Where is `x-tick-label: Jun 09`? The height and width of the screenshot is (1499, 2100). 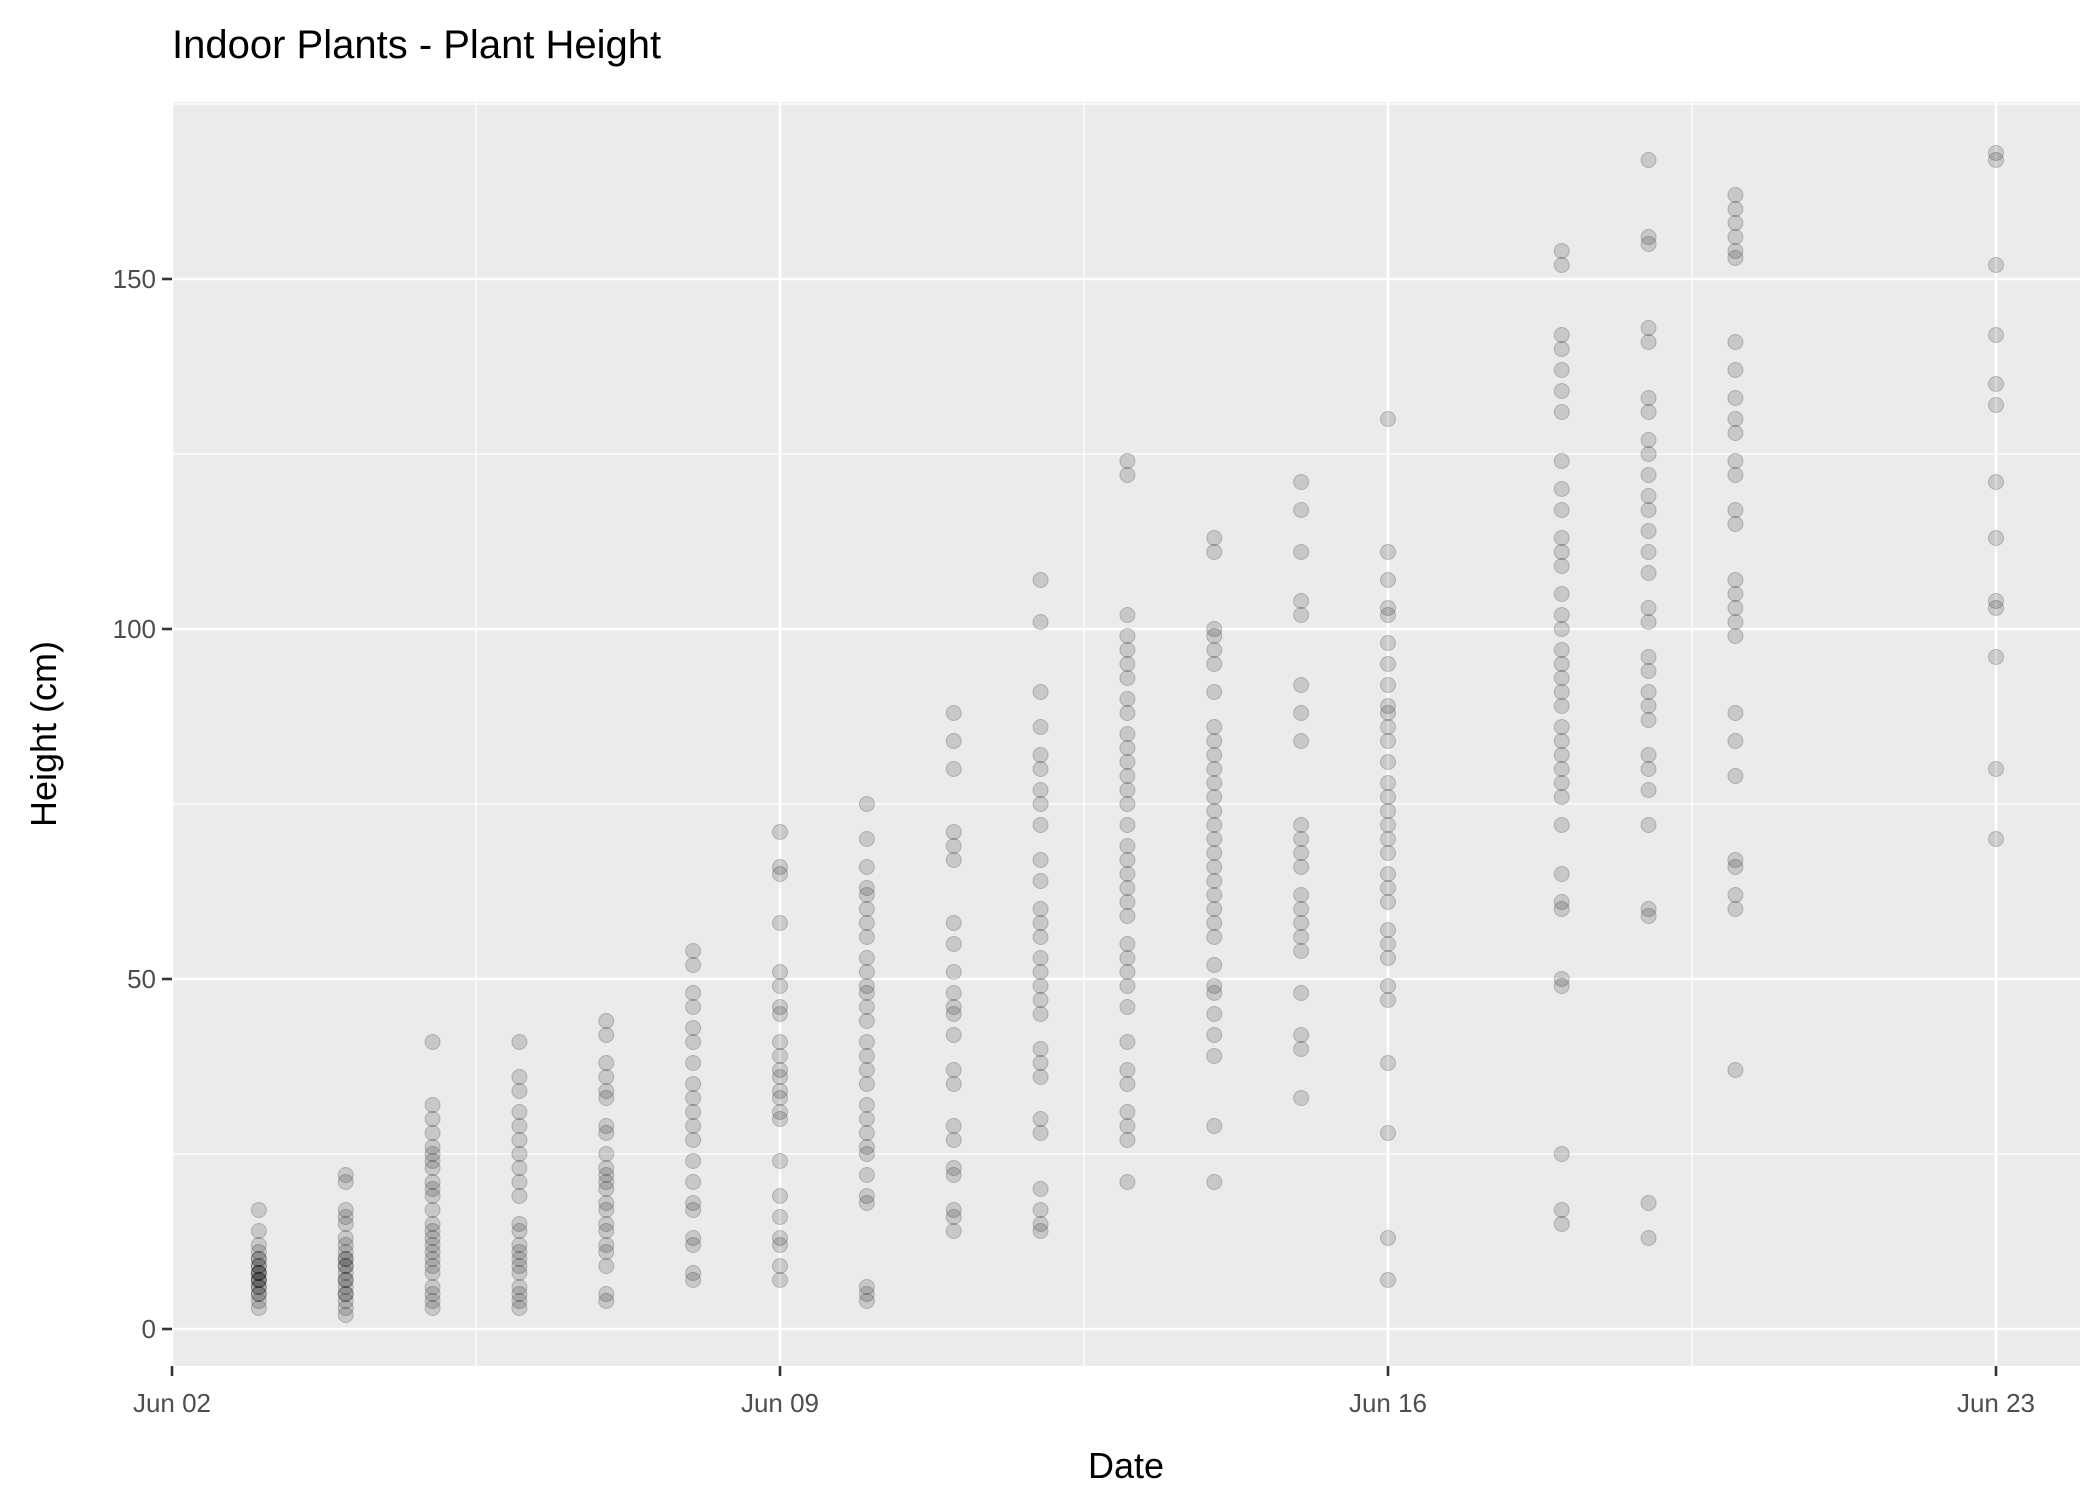
x-tick-label: Jun 09 is located at coordinates (780, 1403).